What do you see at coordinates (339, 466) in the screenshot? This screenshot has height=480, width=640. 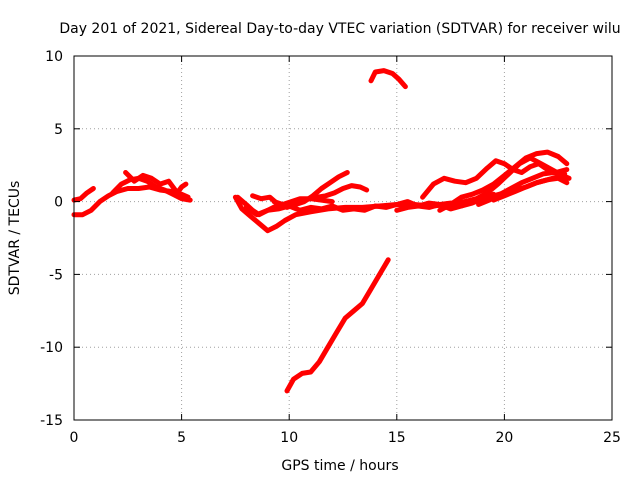 I see `x-axis-label: GPS time / hours` at bounding box center [339, 466].